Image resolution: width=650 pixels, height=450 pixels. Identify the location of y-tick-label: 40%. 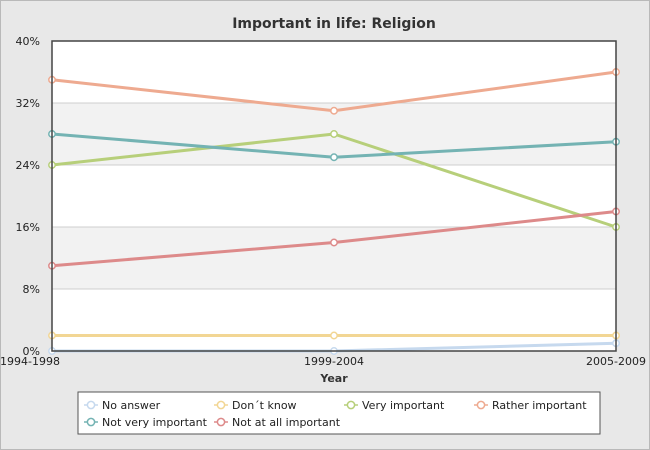
(28, 41).